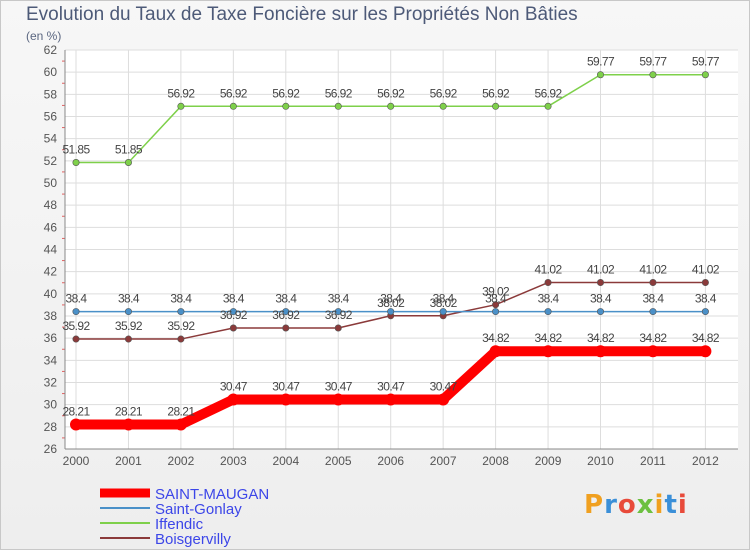  Describe the element at coordinates (51, 427) in the screenshot. I see `y-tick-label: 28` at that location.